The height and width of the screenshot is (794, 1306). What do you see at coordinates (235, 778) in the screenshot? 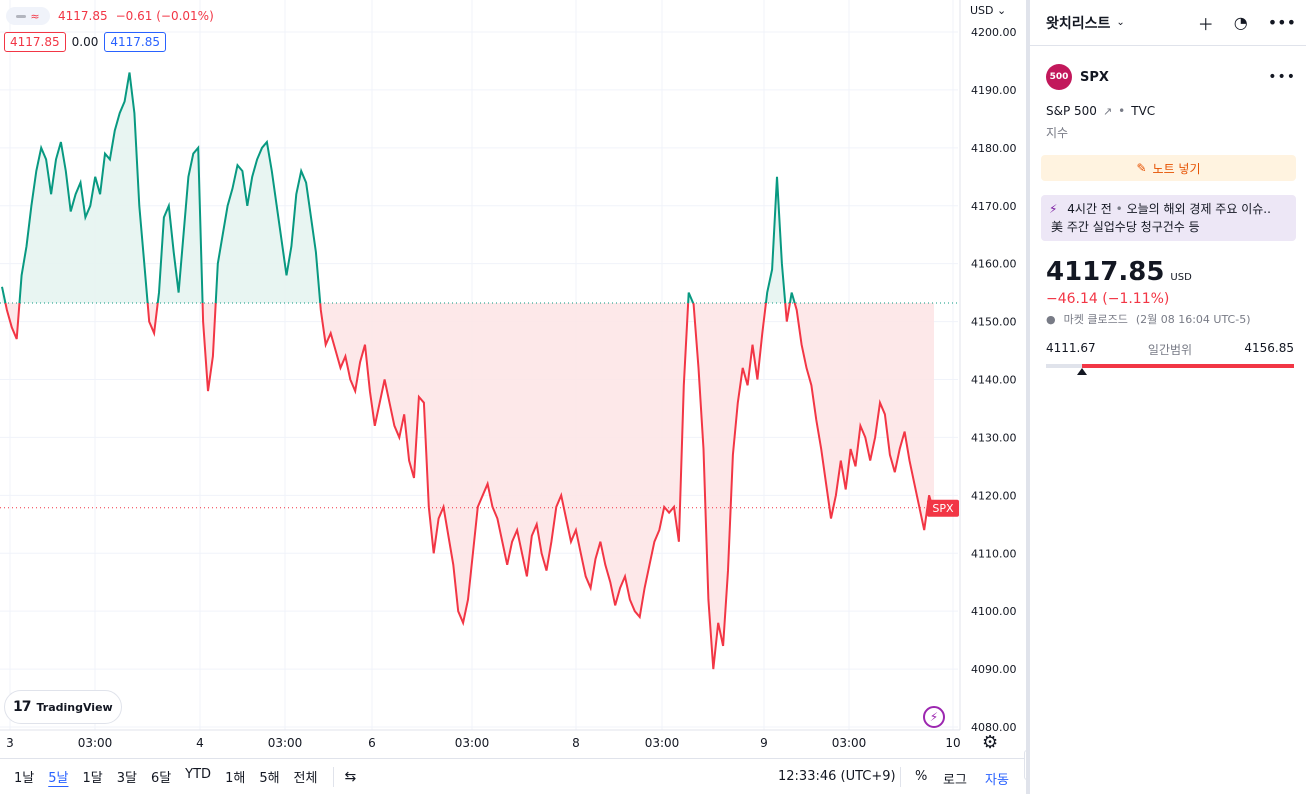
I see `range-button: 1해` at bounding box center [235, 778].